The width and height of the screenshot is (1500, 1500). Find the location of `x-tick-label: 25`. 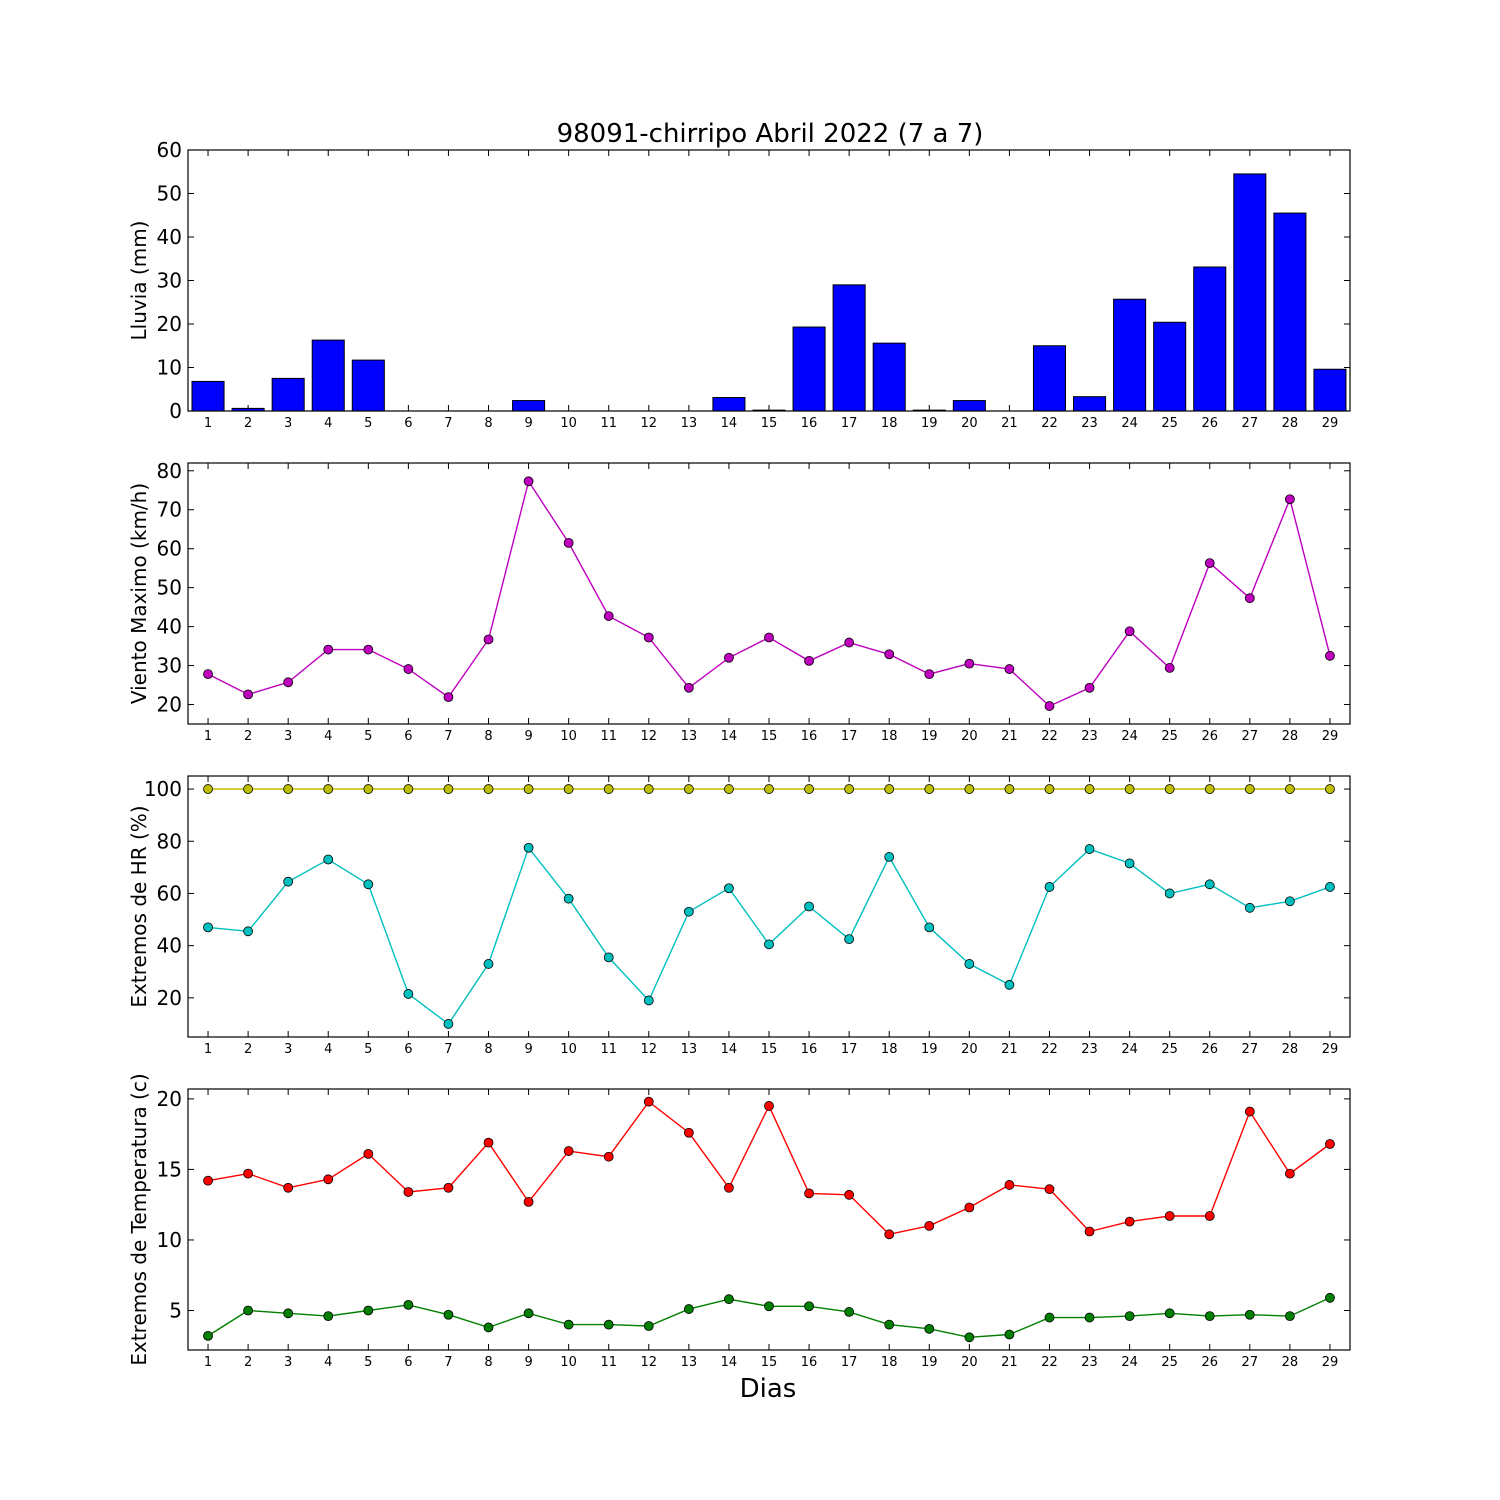

x-tick-label: 25 is located at coordinates (1169, 423).